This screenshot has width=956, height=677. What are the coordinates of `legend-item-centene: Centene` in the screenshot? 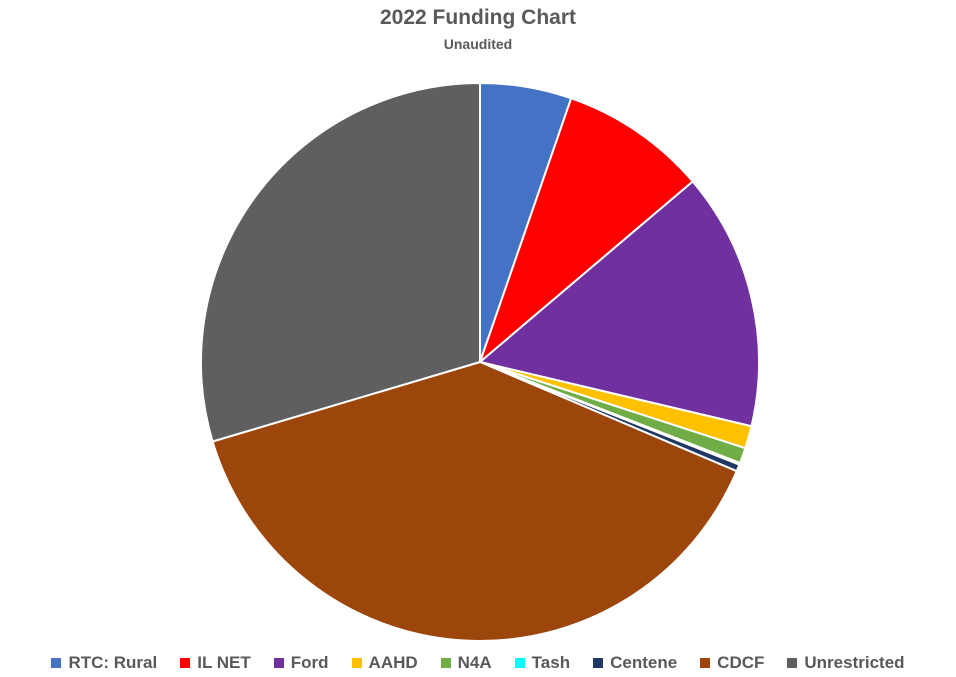 It's located at (635, 663).